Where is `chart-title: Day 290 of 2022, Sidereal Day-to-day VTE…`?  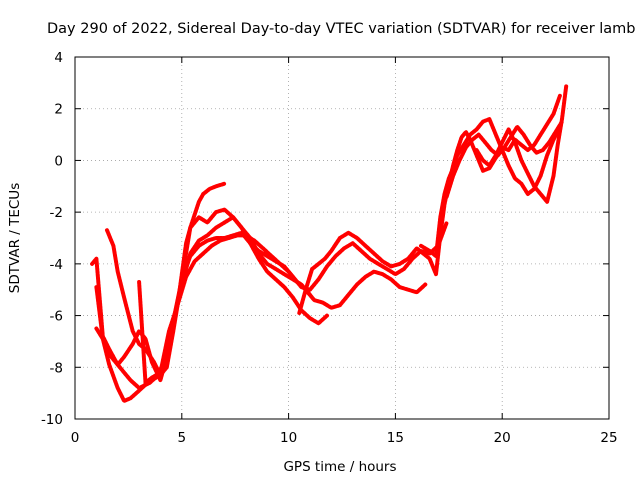
chart-title: Day 290 of 2022, Sidereal Day-to-day VTE… is located at coordinates (341, 29).